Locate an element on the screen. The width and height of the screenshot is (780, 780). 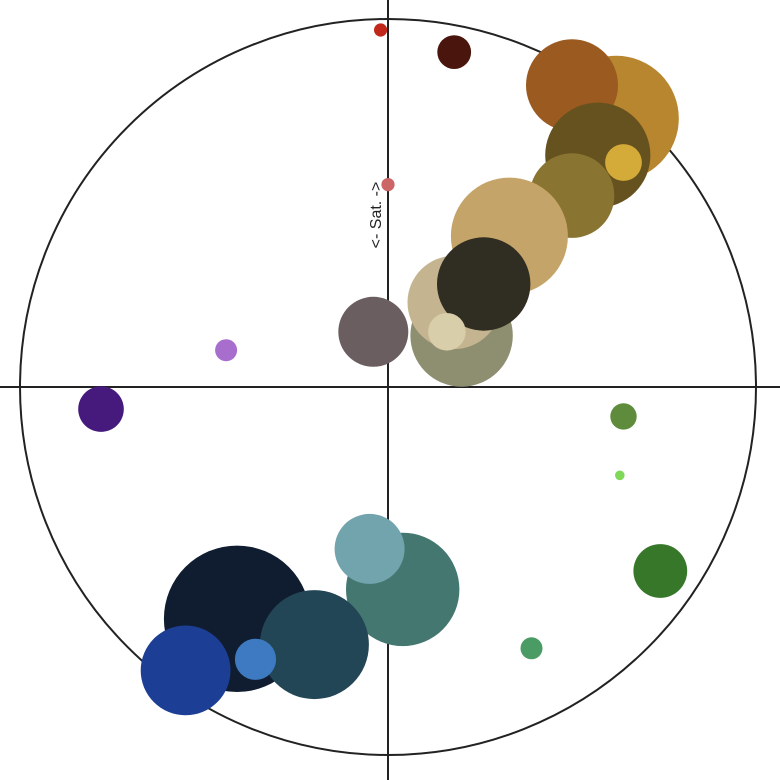
saturation-axis-label: <- Sat. -> is located at coordinates (376, 215).